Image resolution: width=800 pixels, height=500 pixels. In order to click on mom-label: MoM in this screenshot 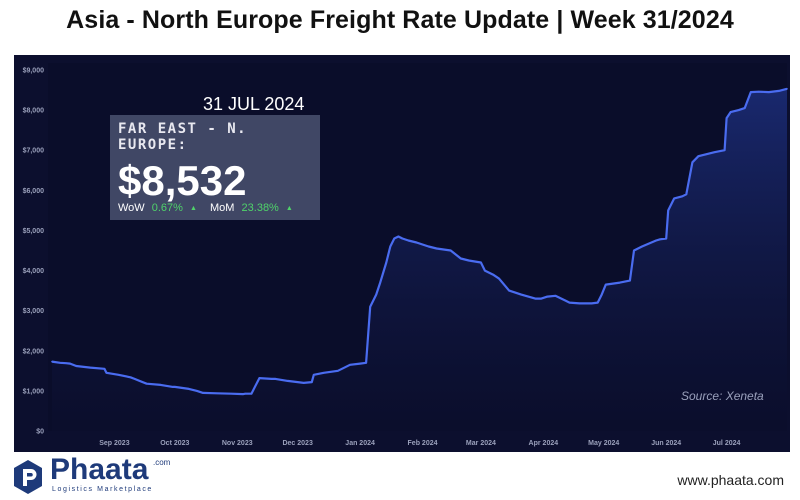, I will do `click(222, 208)`.